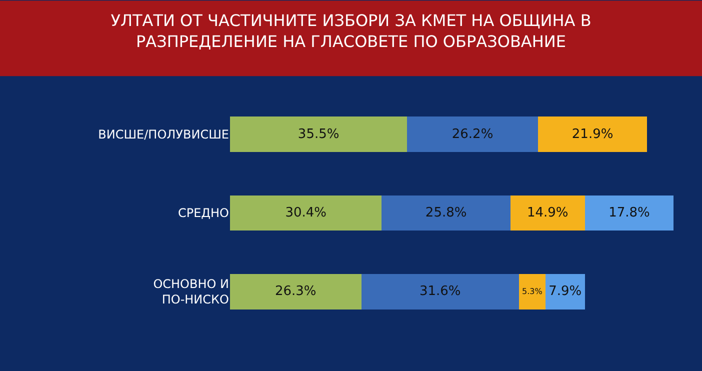 This screenshot has width=702, height=371. What do you see at coordinates (203, 213) in the screenshot?
I see `y-tick-label: СРЕДНО` at bounding box center [203, 213].